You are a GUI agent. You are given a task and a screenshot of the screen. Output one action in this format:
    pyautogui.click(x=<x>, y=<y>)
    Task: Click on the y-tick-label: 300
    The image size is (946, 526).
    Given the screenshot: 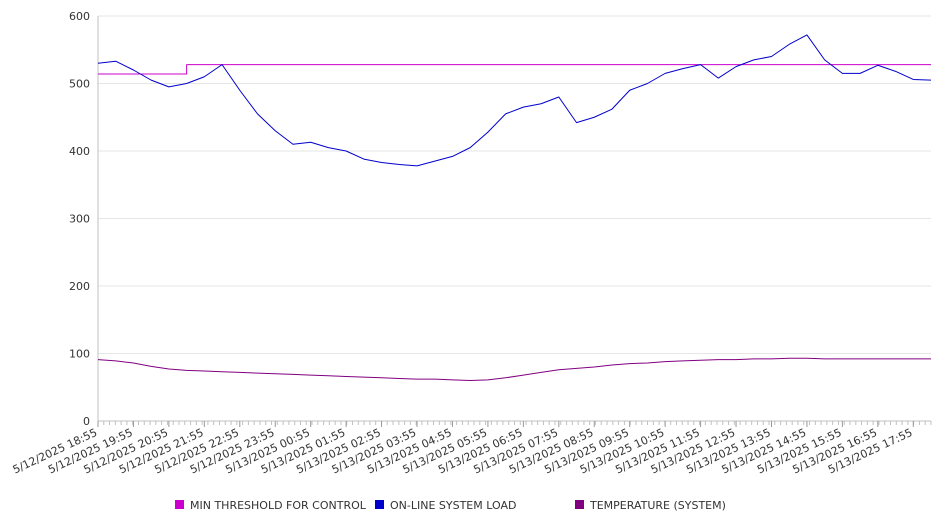 What is the action you would take?
    pyautogui.click(x=79, y=219)
    